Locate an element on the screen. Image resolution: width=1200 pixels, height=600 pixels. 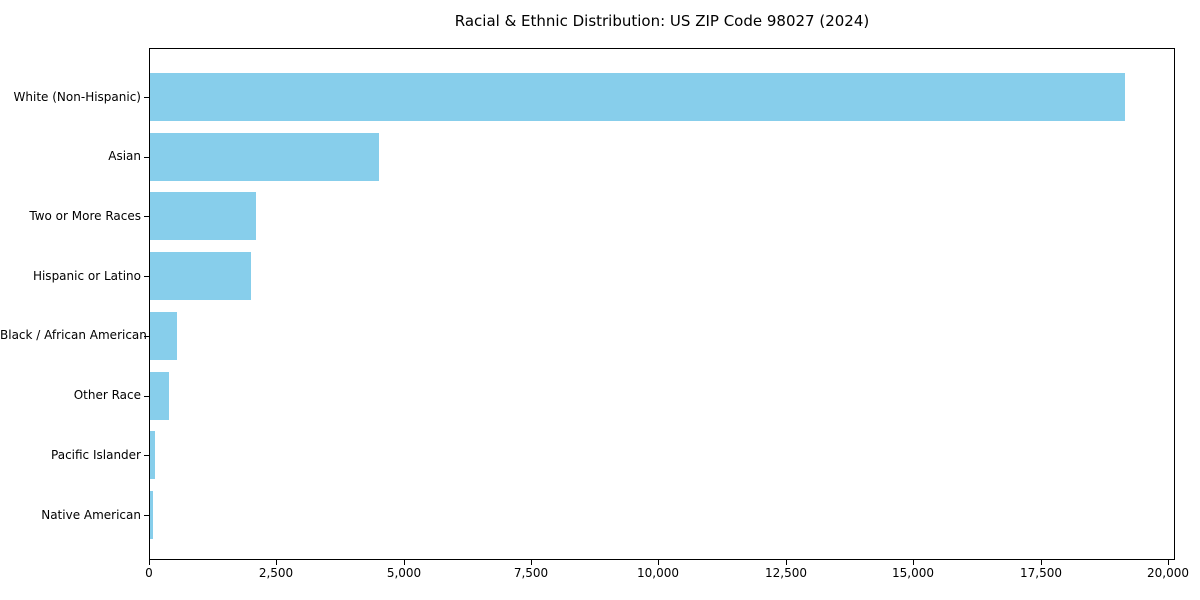
bar-white-non-hispanic is located at coordinates (637, 97).